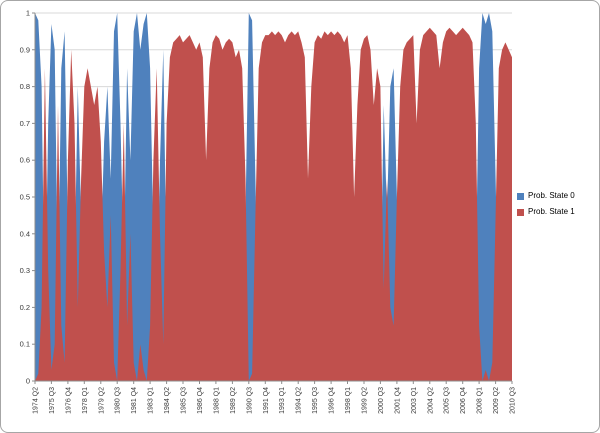 This screenshot has width=600, height=433. What do you see at coordinates (25, 160) in the screenshot?
I see `y-tick-label: 0.6` at bounding box center [25, 160].